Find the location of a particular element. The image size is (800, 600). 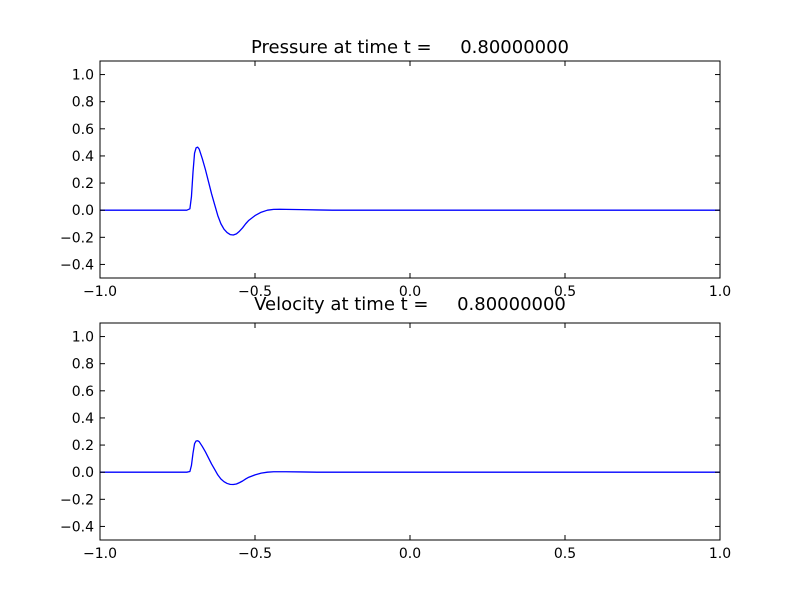

velocity-ytick-label-4: 0.4 is located at coordinates (83, 419).